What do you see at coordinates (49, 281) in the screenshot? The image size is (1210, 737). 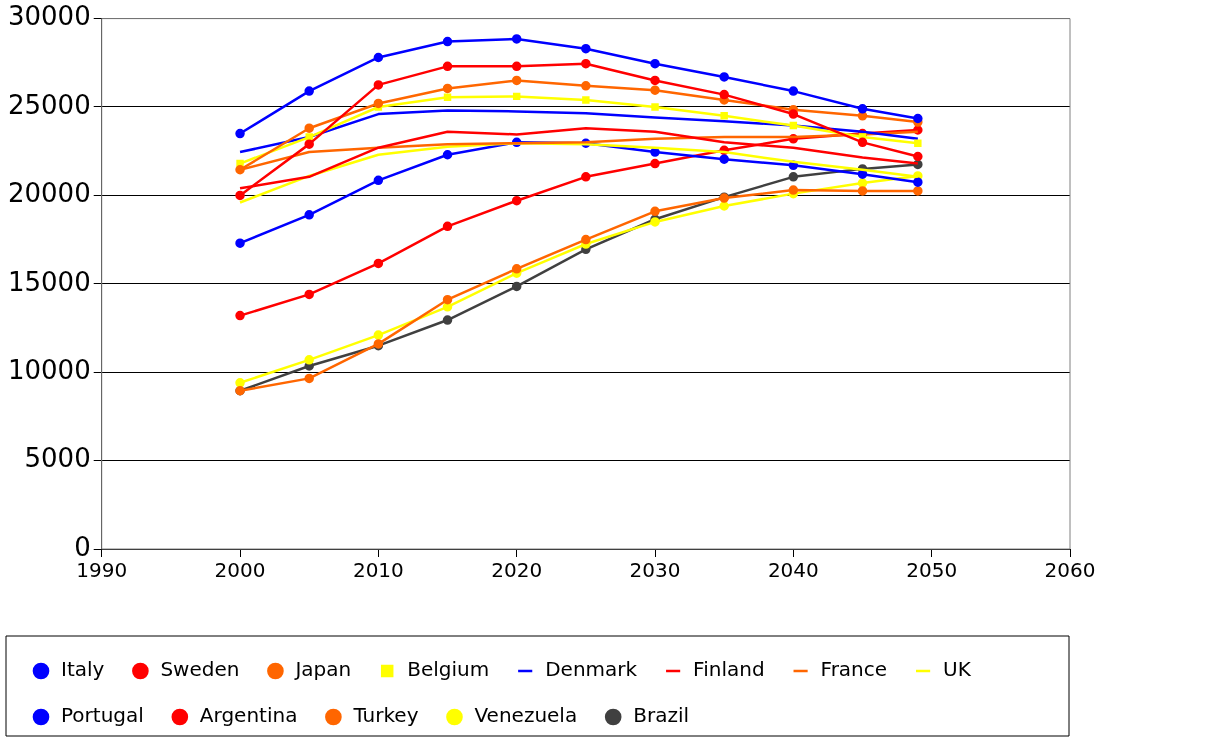 I see `y-tick-label: 15000` at bounding box center [49, 281].